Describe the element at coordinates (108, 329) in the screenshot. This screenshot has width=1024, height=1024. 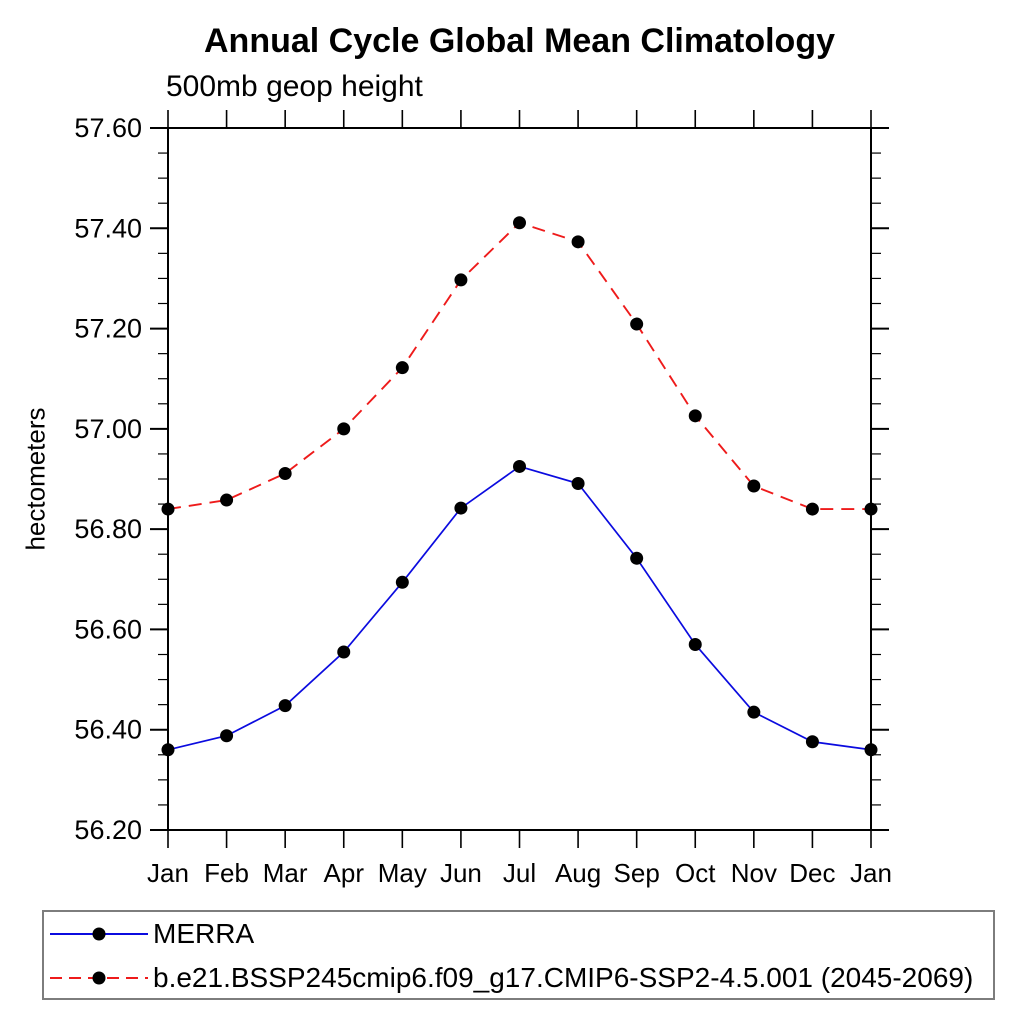
I see `y-tick-label: 57.20` at that location.